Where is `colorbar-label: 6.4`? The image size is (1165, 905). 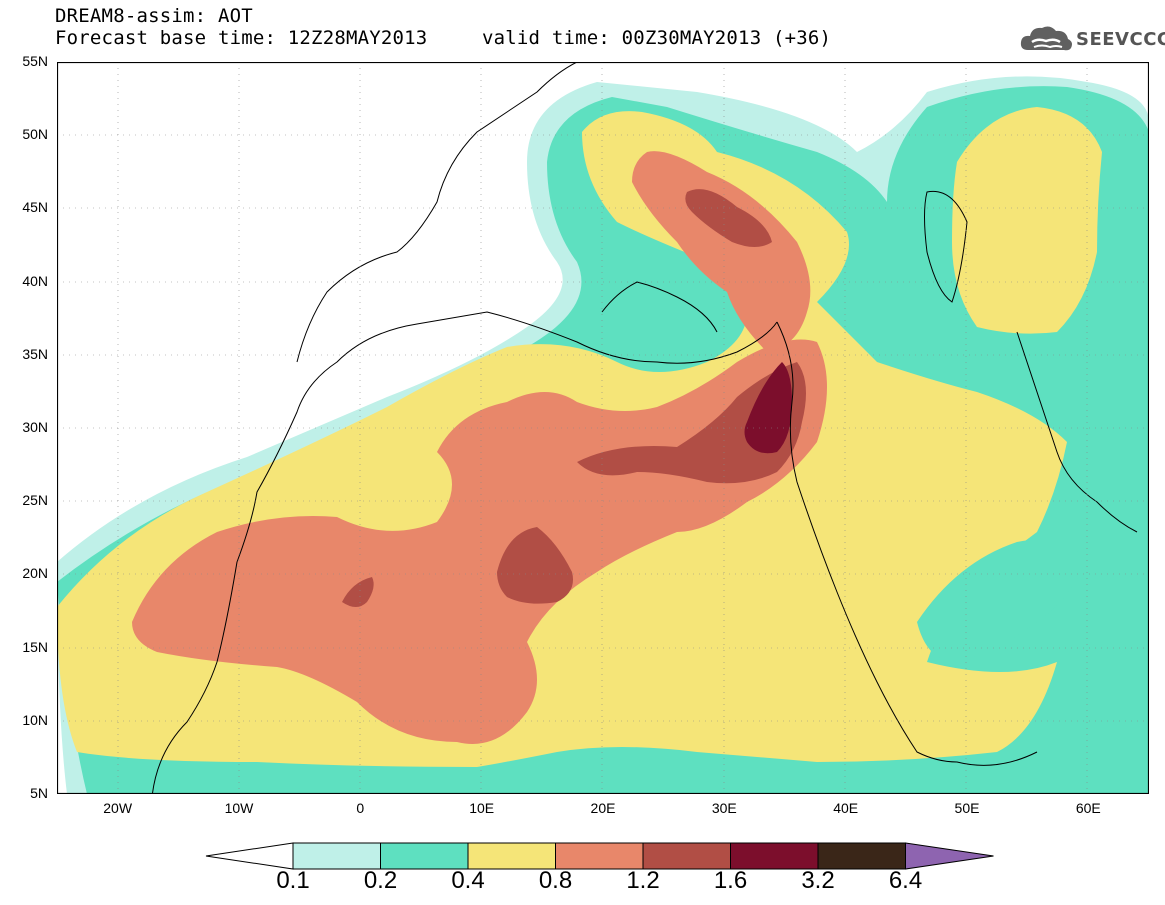
colorbar-label: 6.4 is located at coordinates (905, 880).